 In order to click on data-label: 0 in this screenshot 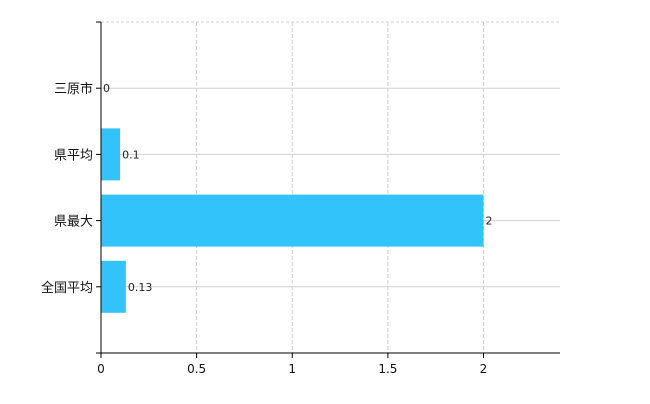, I will do `click(106, 88)`.